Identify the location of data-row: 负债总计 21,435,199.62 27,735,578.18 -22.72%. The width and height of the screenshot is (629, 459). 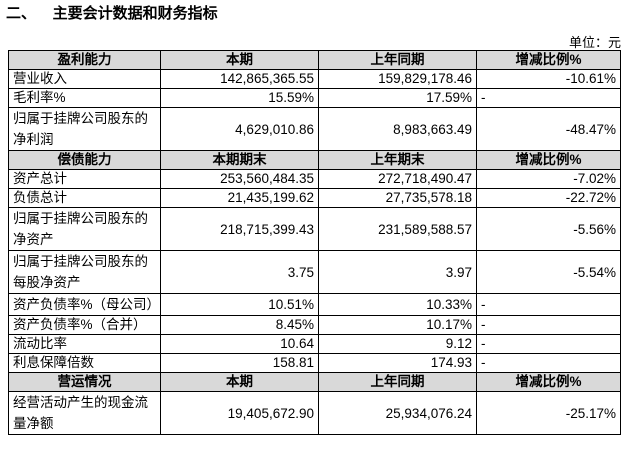
(314, 198).